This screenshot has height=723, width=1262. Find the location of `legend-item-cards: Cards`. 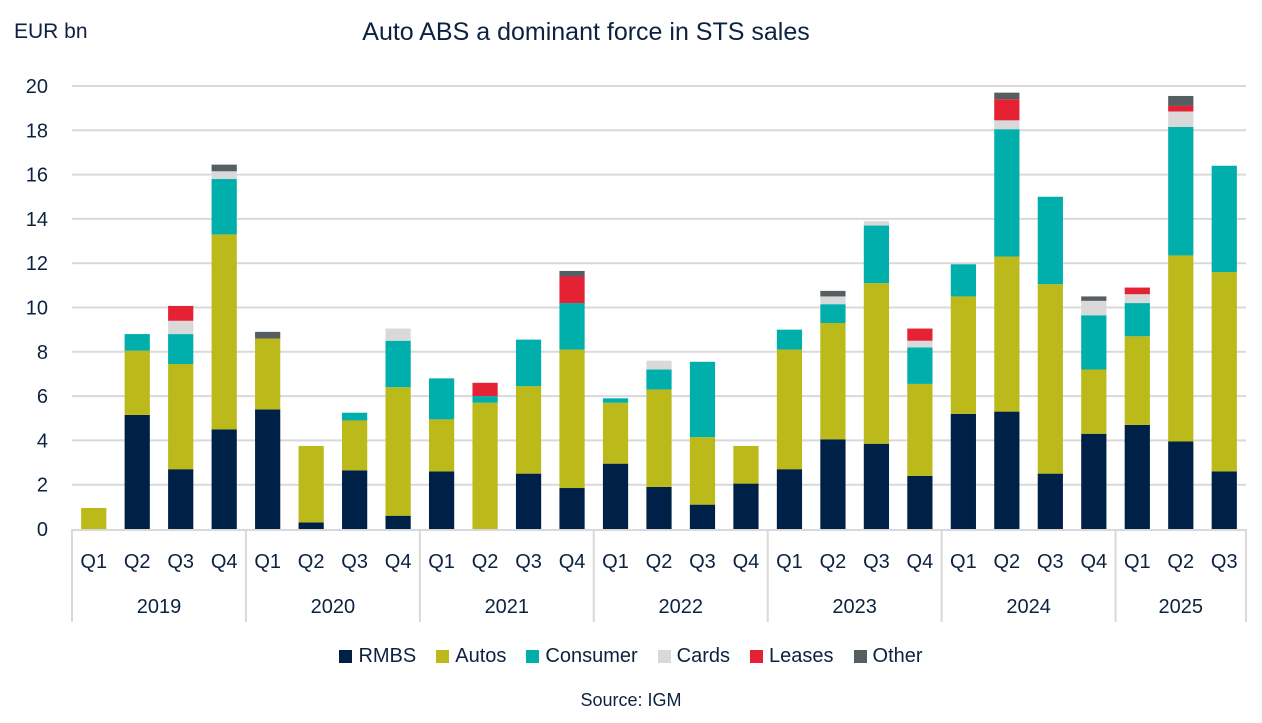

legend-item-cards: Cards is located at coordinates (694, 656).